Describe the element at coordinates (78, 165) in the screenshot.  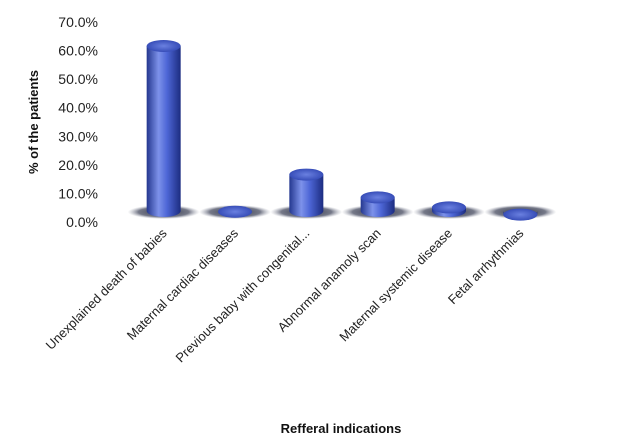
I see `y-tick-label: 20.0%` at that location.